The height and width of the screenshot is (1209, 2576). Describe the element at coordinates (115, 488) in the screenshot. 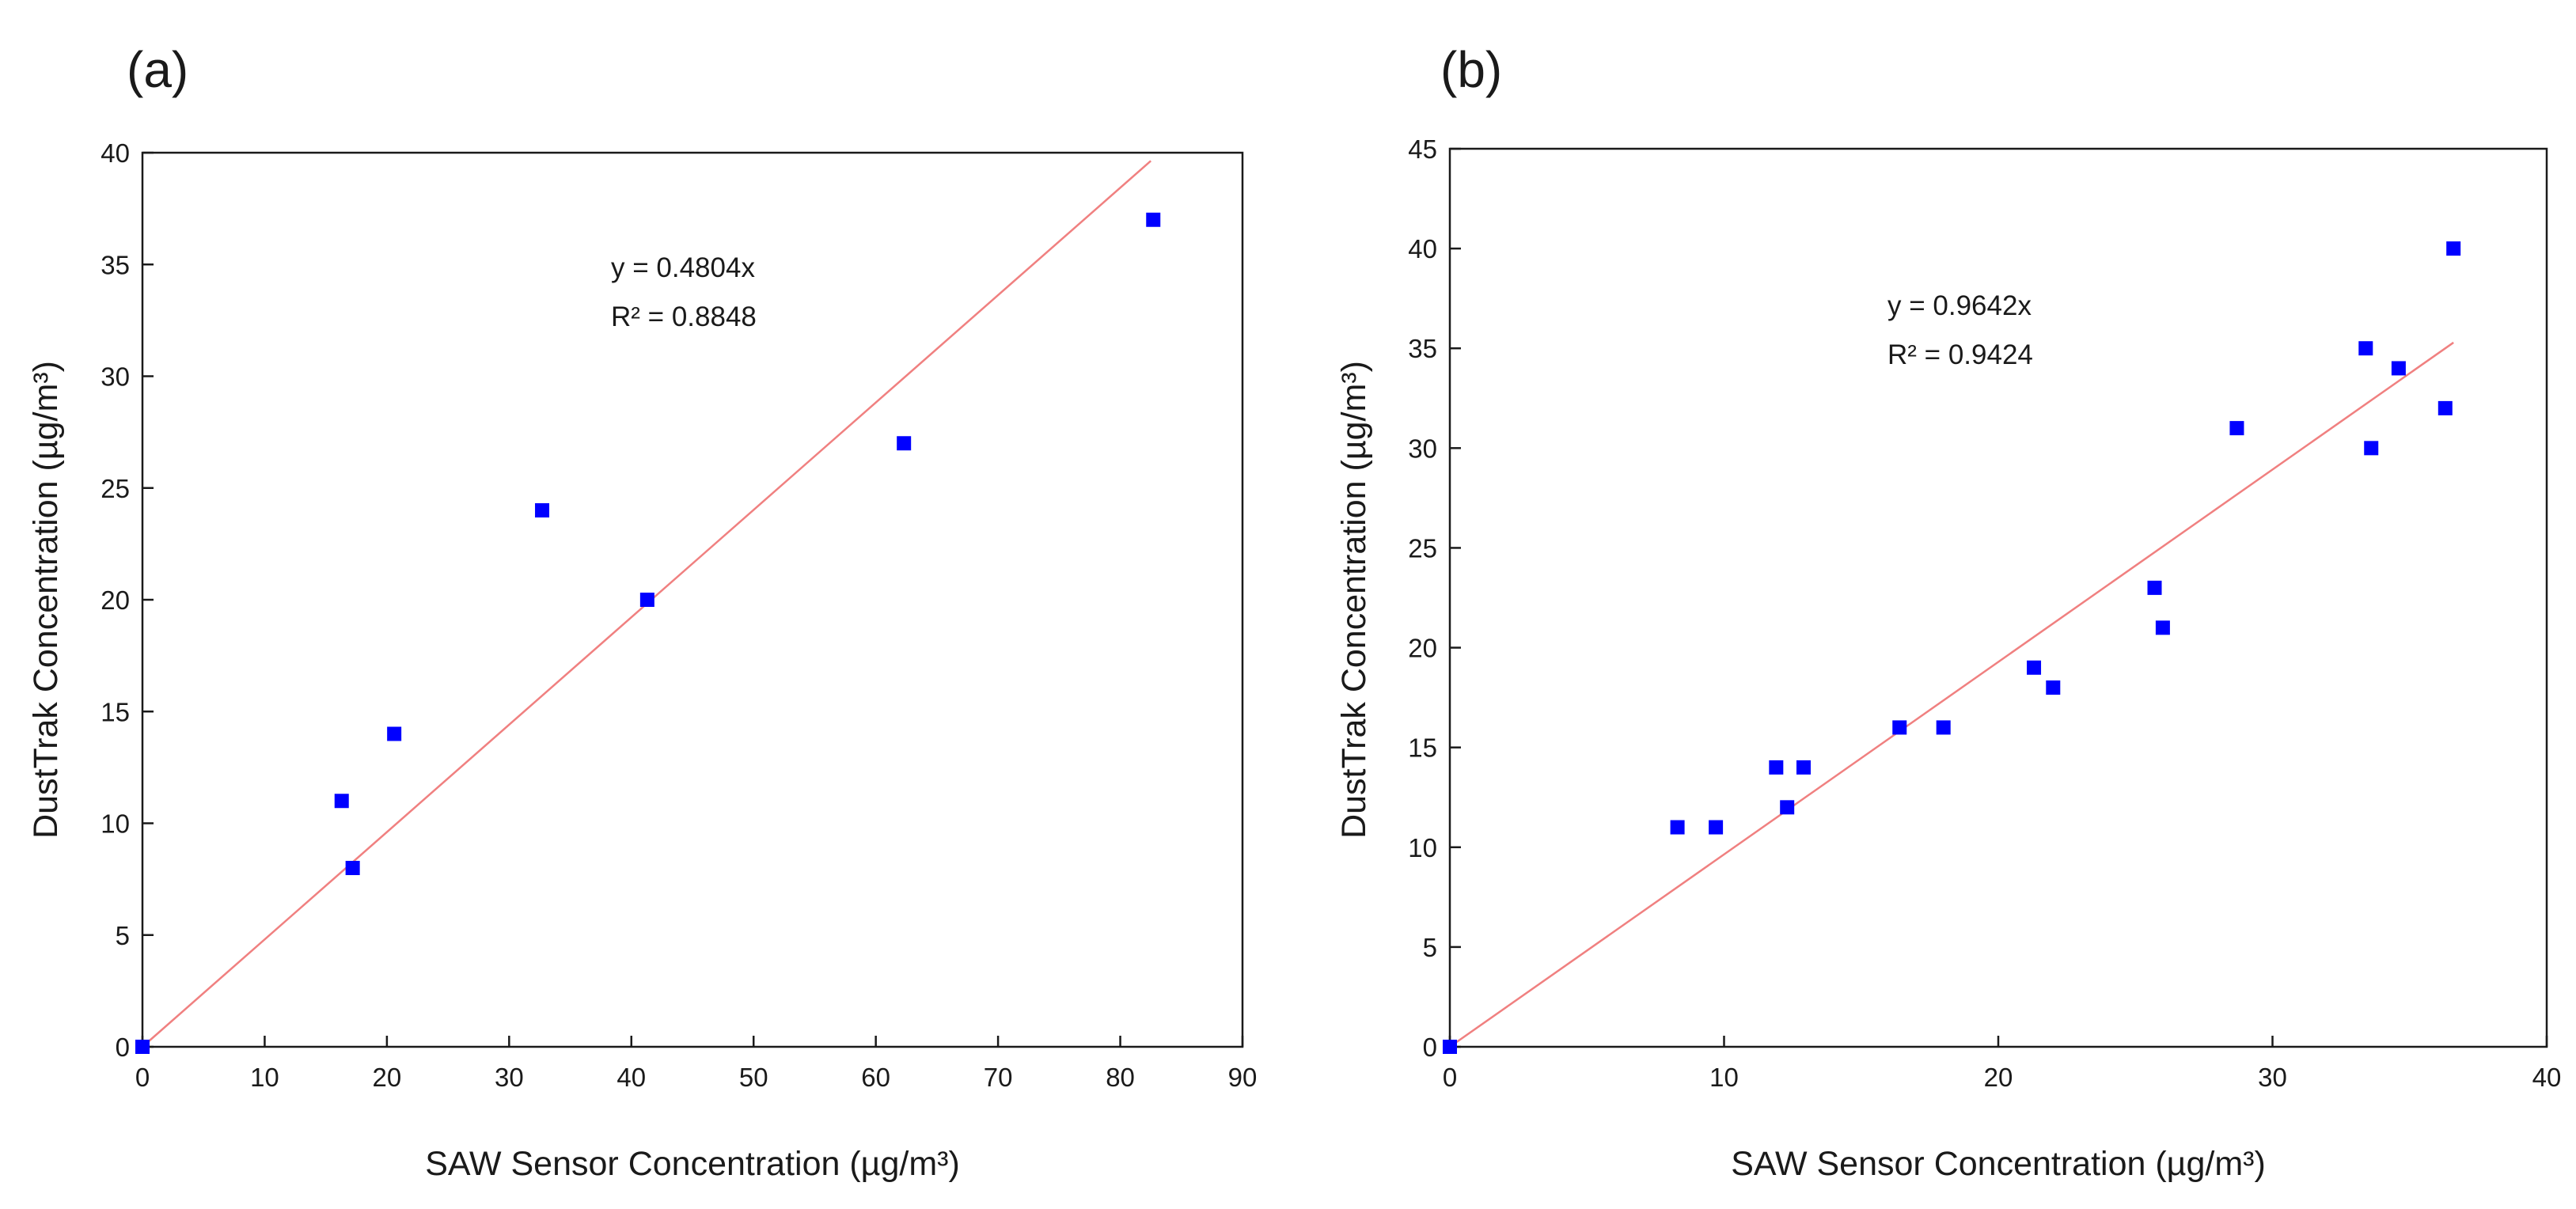

I see `y-tick-label-a: 25` at that location.